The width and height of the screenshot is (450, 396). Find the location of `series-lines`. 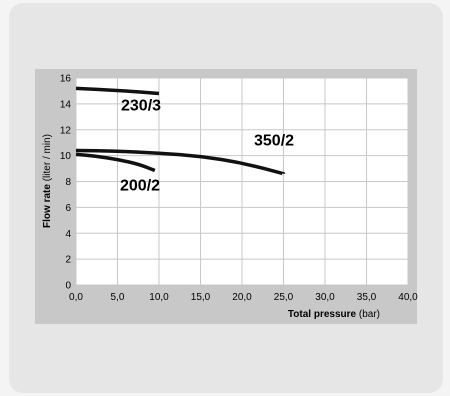

series-lines is located at coordinates (180, 131).